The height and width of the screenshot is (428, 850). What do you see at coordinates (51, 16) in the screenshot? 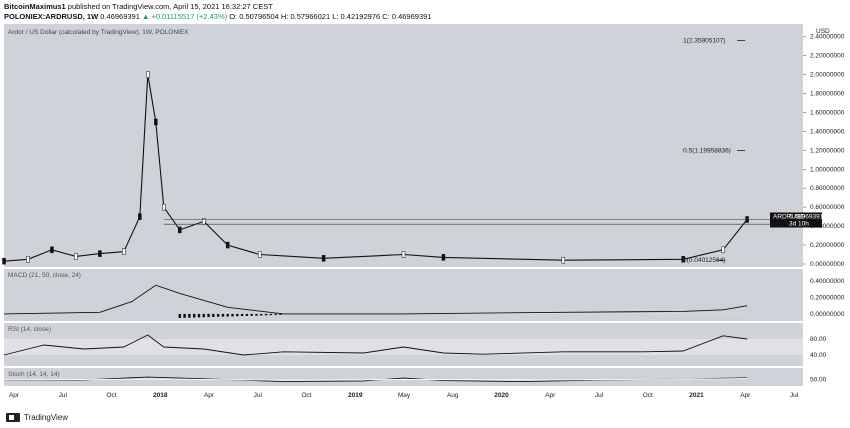
I see `symbol-name: POLONIEX:ARDRUSD, 1W` at bounding box center [51, 16].